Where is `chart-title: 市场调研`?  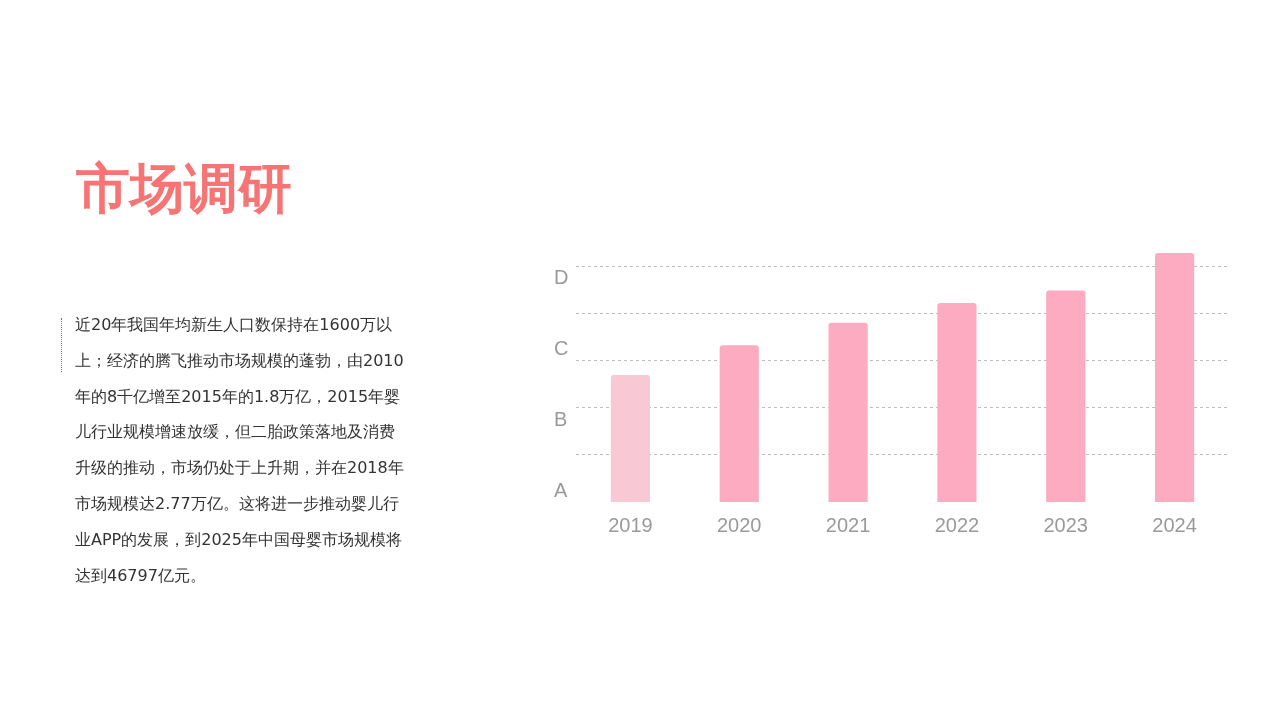
chart-title: 市场调研 is located at coordinates (184, 188).